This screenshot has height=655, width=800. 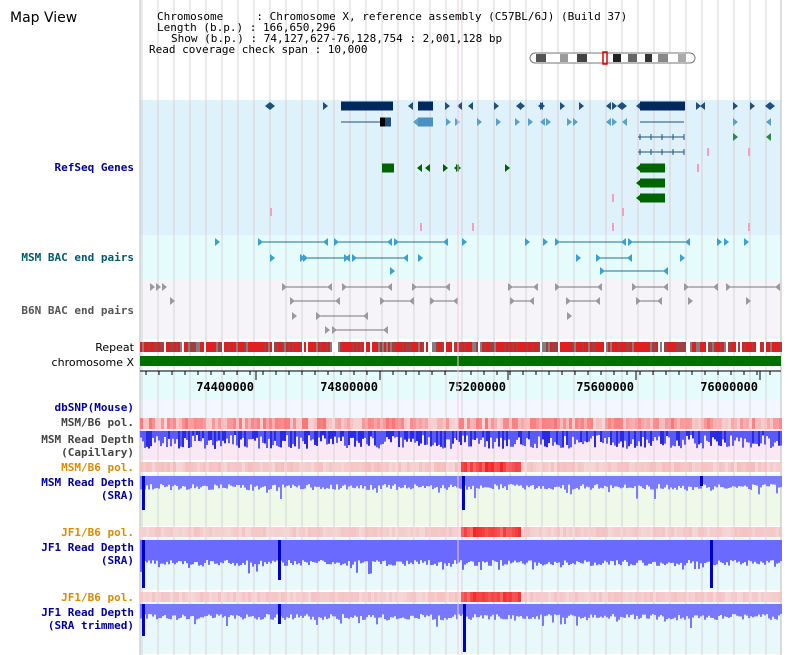 I want to click on b6n-bac-track-label: B6N BAC end pairs, so click(x=77, y=310).